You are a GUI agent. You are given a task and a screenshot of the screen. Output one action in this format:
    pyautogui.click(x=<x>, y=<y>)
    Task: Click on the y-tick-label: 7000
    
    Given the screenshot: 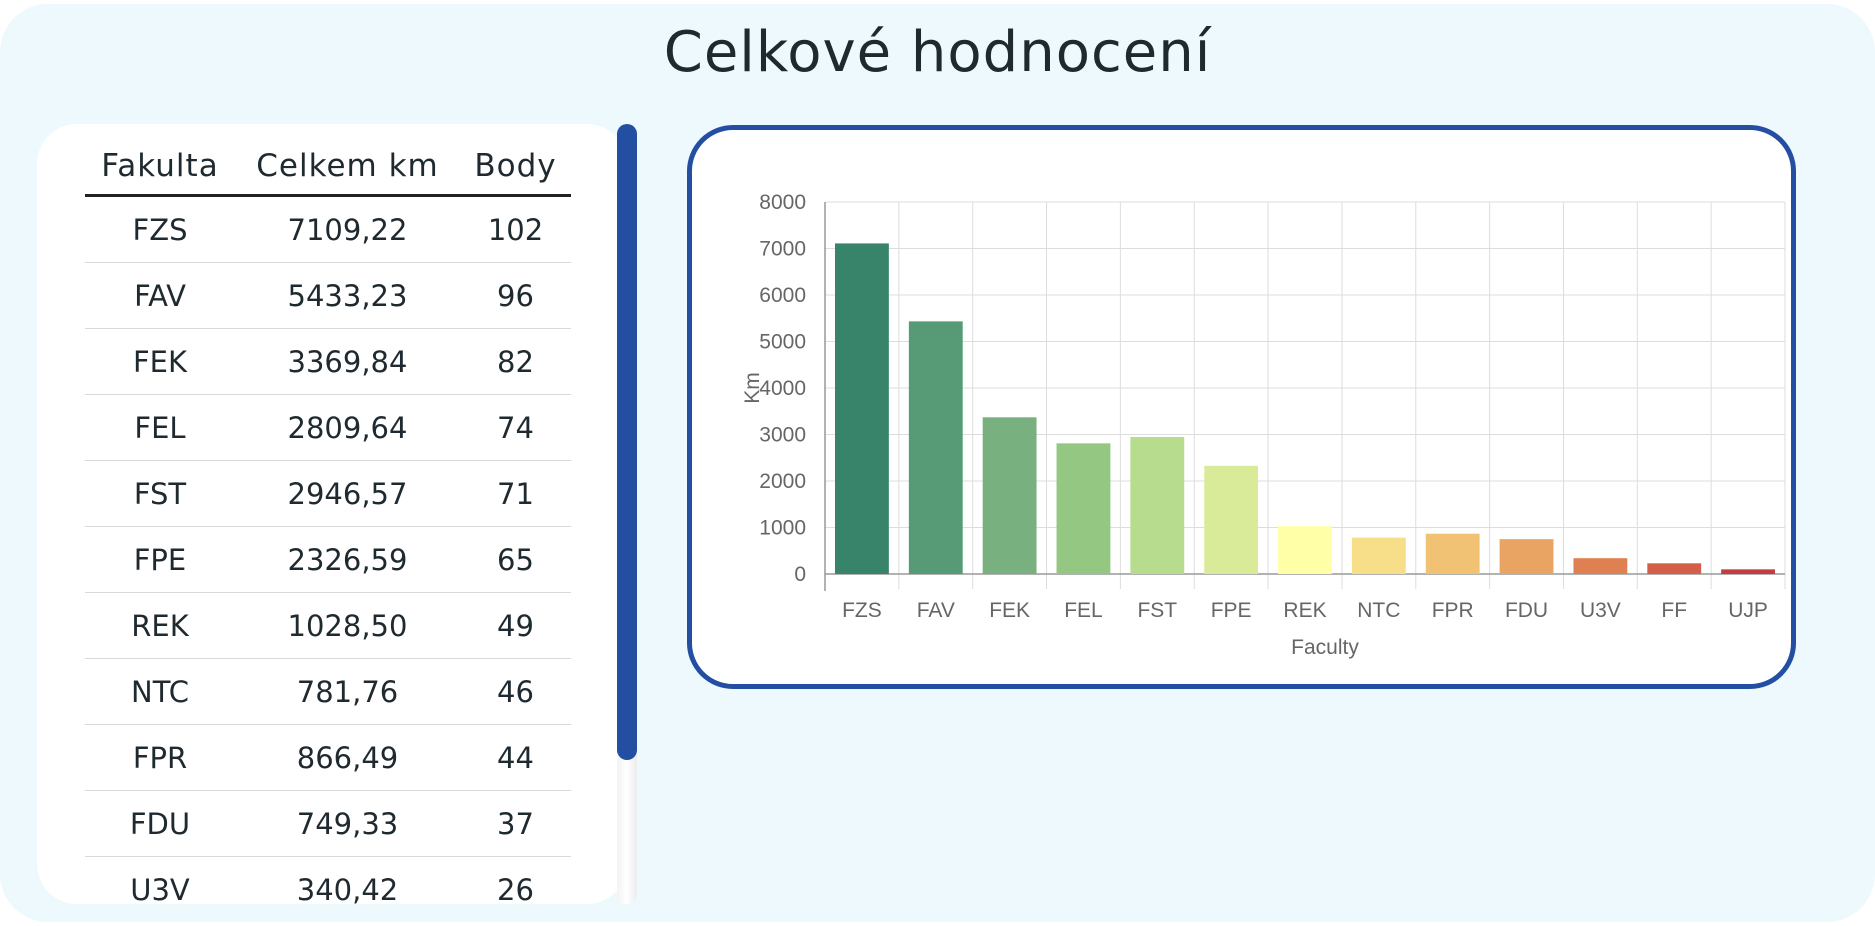 What is the action you would take?
    pyautogui.click(x=782, y=249)
    